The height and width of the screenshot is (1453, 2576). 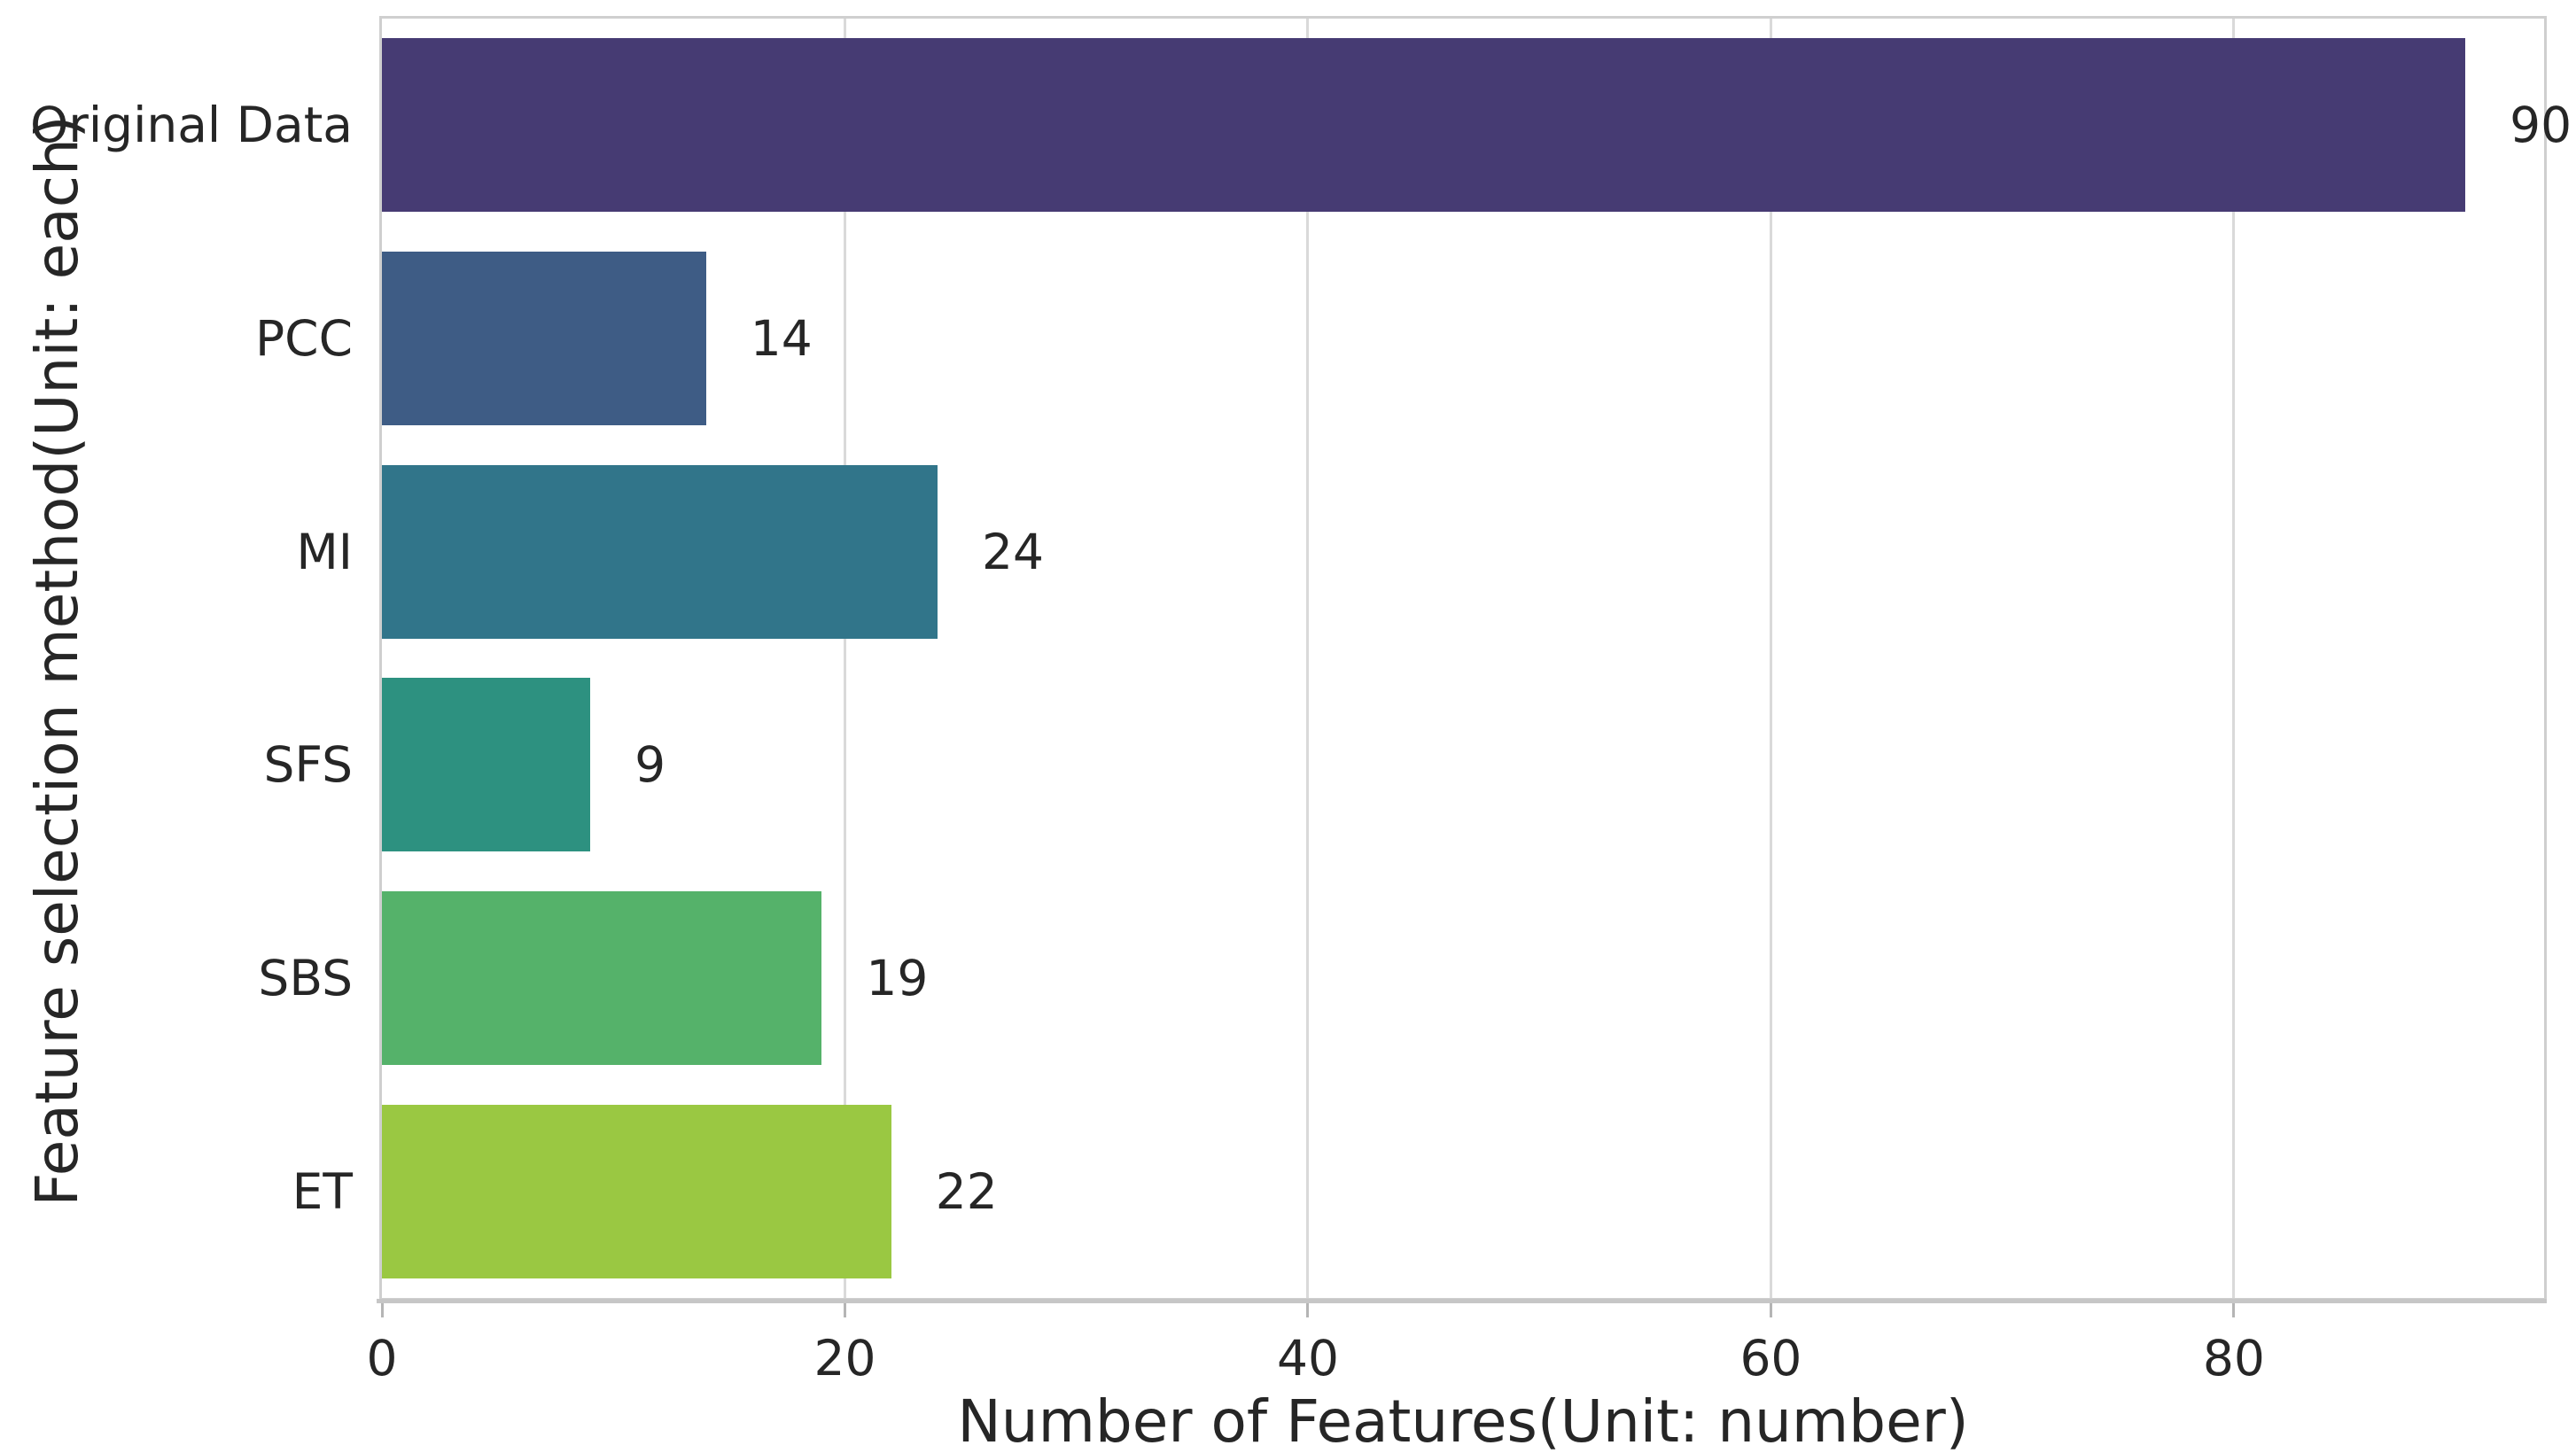 What do you see at coordinates (304, 338) in the screenshot?
I see `y-tick-label-pcc: PCC` at bounding box center [304, 338].